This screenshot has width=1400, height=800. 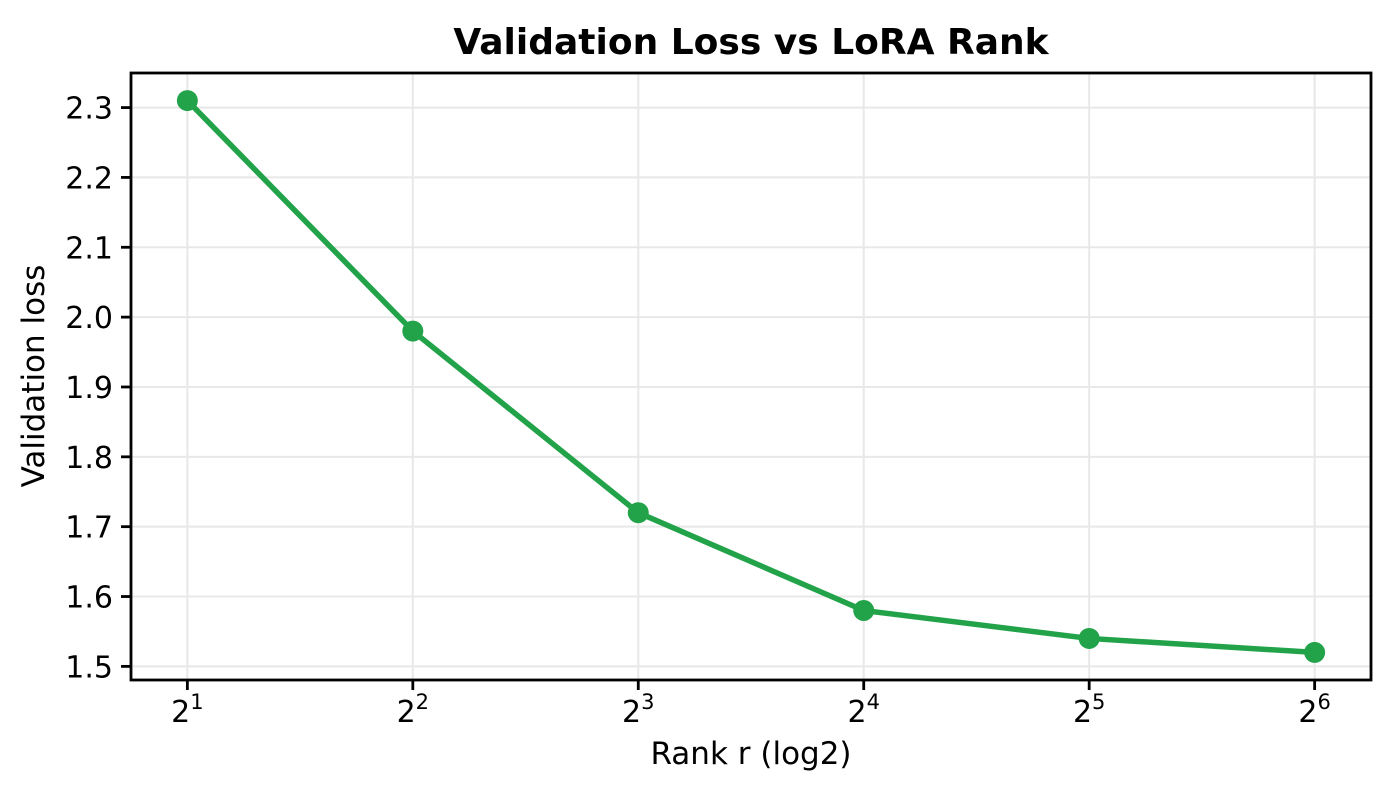 I want to click on x-axis-ticks: 21 22 23 24 25 26, so click(x=751, y=705).